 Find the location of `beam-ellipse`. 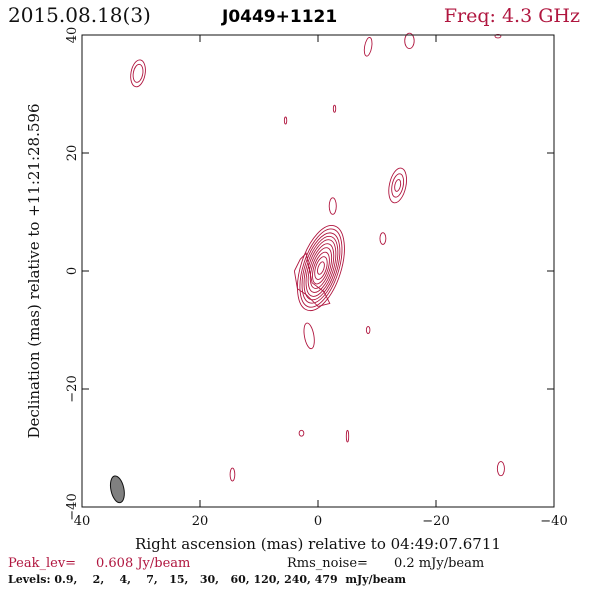

beam-ellipse is located at coordinates (117, 489).